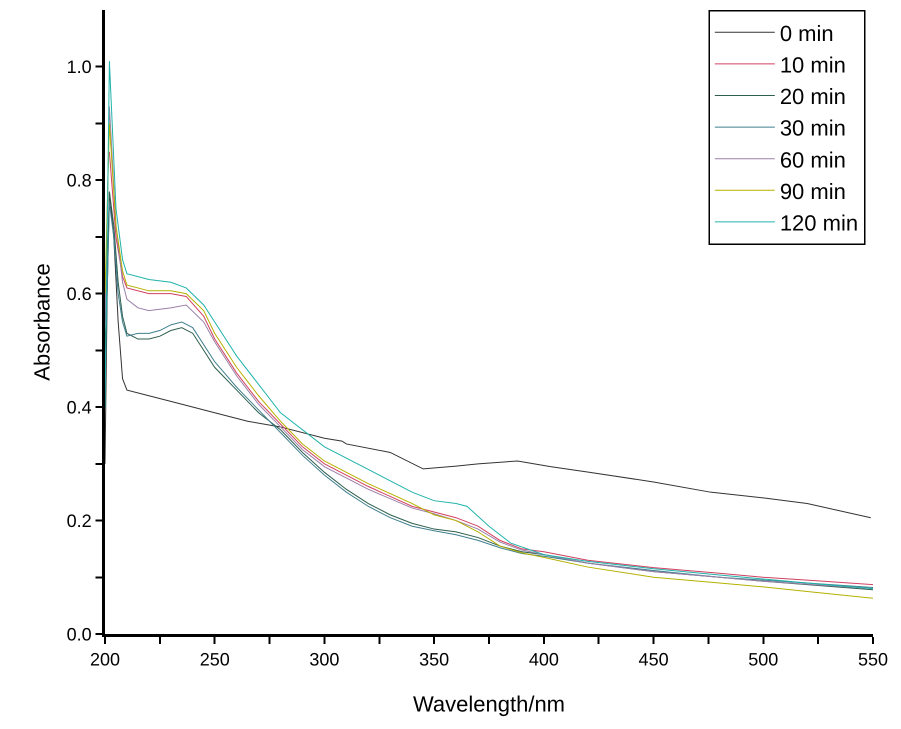 Image resolution: width=901 pixels, height=729 pixels. What do you see at coordinates (434, 659) in the screenshot?
I see `x-tick-label: 350` at bounding box center [434, 659].